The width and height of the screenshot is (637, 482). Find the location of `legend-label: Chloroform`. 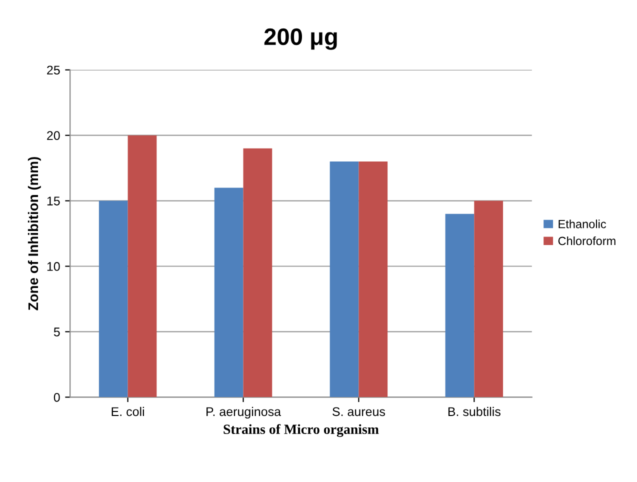

legend-label: Chloroform is located at coordinates (587, 241).